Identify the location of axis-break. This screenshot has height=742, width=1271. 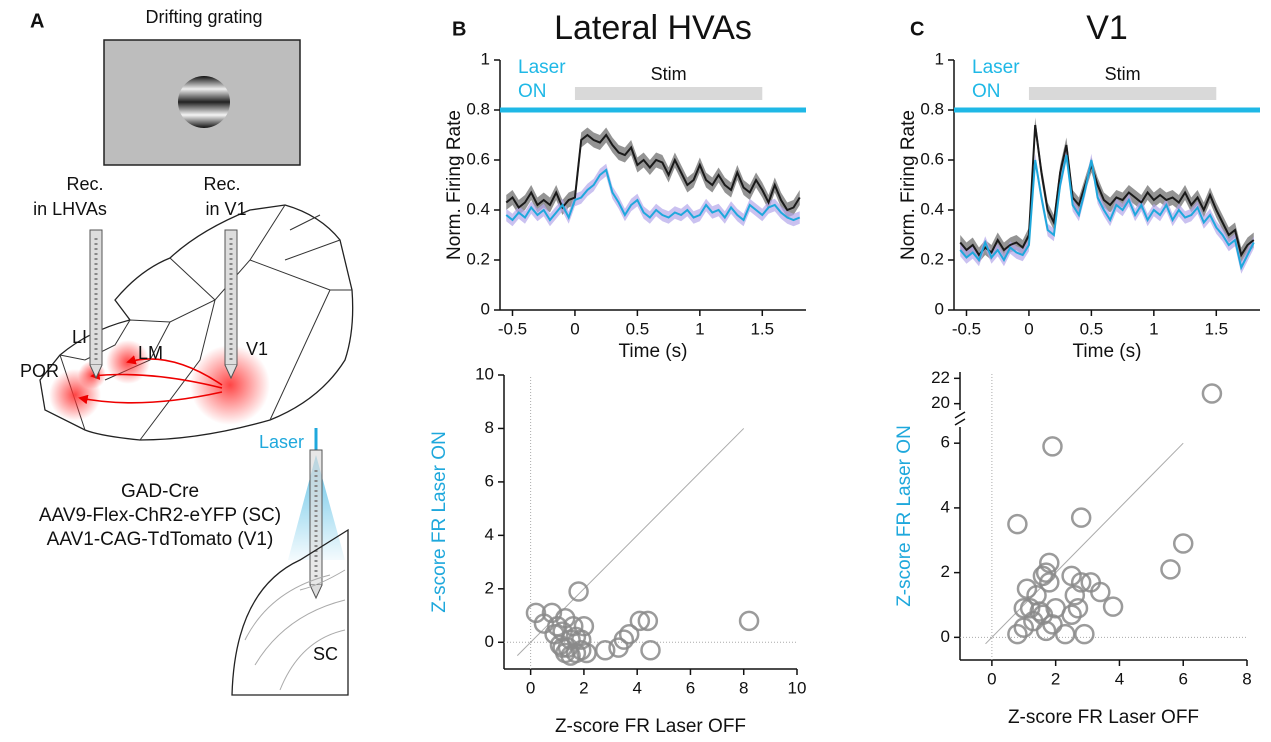
(960, 418).